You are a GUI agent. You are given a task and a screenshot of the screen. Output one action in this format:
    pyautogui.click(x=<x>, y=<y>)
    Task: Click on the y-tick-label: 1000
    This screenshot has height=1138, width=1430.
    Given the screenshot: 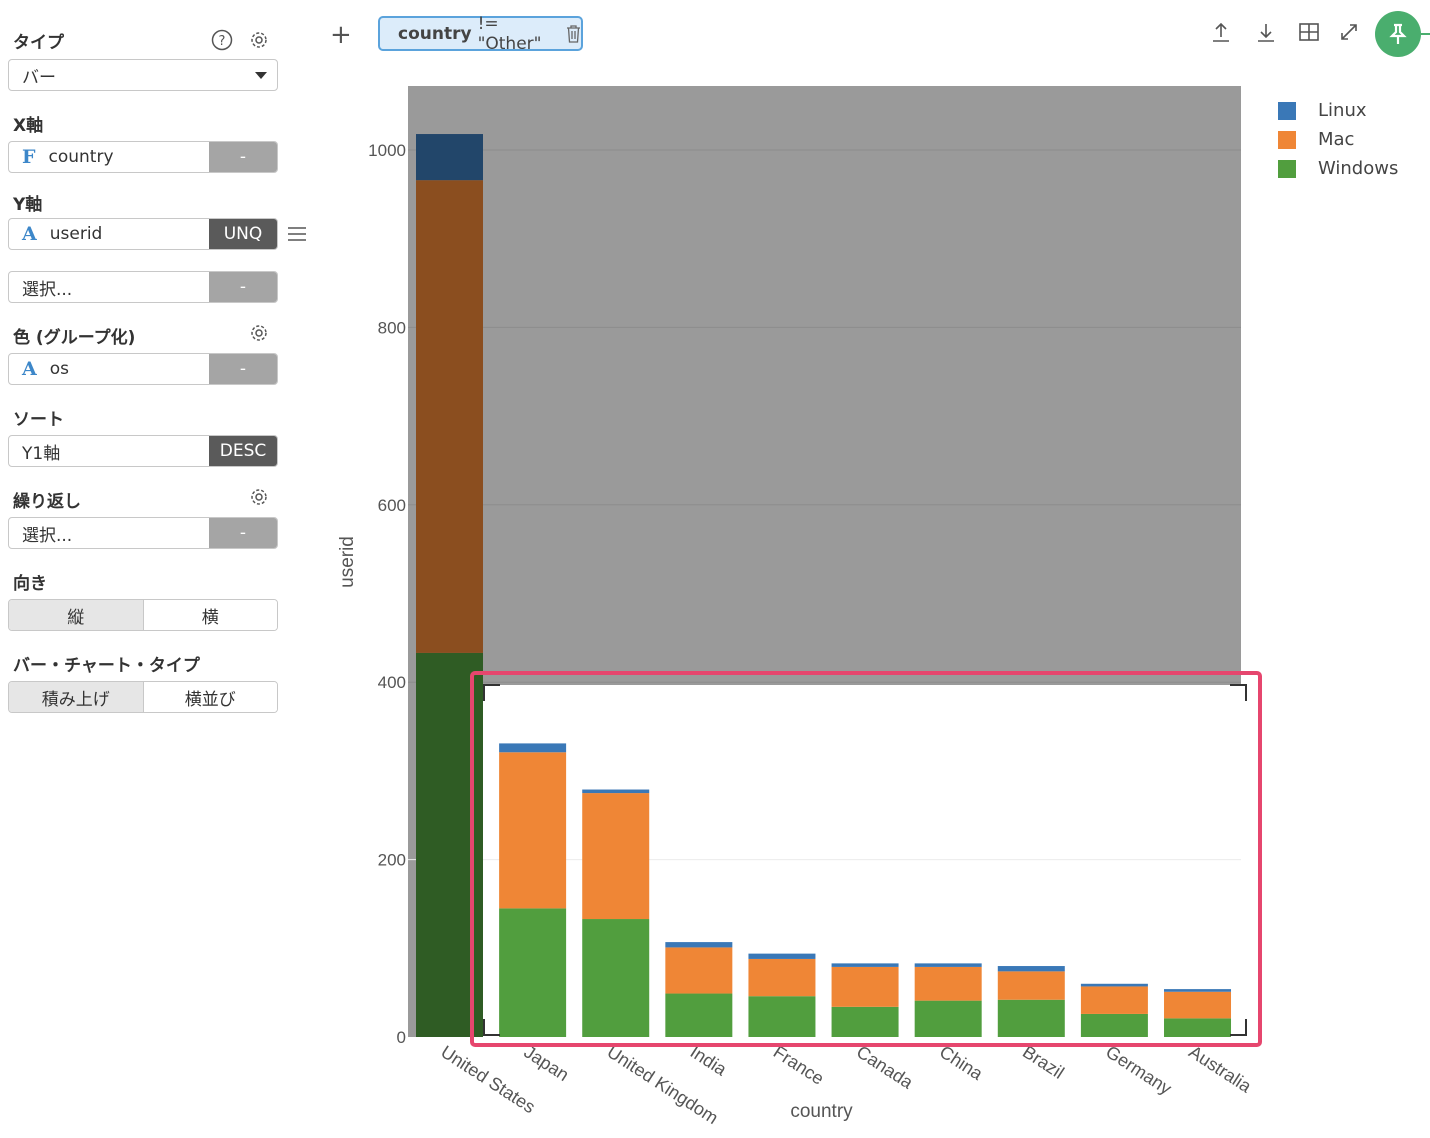 What is the action you would take?
    pyautogui.click(x=387, y=150)
    